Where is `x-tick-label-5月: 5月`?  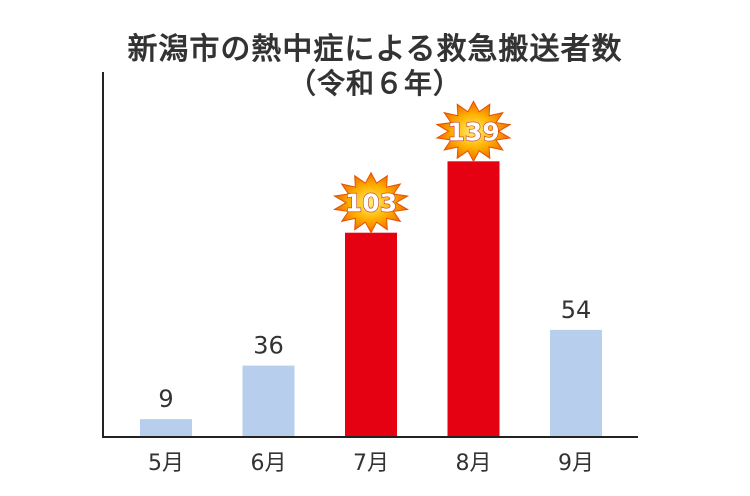 x-tick-label-5月: 5月 is located at coordinates (166, 463).